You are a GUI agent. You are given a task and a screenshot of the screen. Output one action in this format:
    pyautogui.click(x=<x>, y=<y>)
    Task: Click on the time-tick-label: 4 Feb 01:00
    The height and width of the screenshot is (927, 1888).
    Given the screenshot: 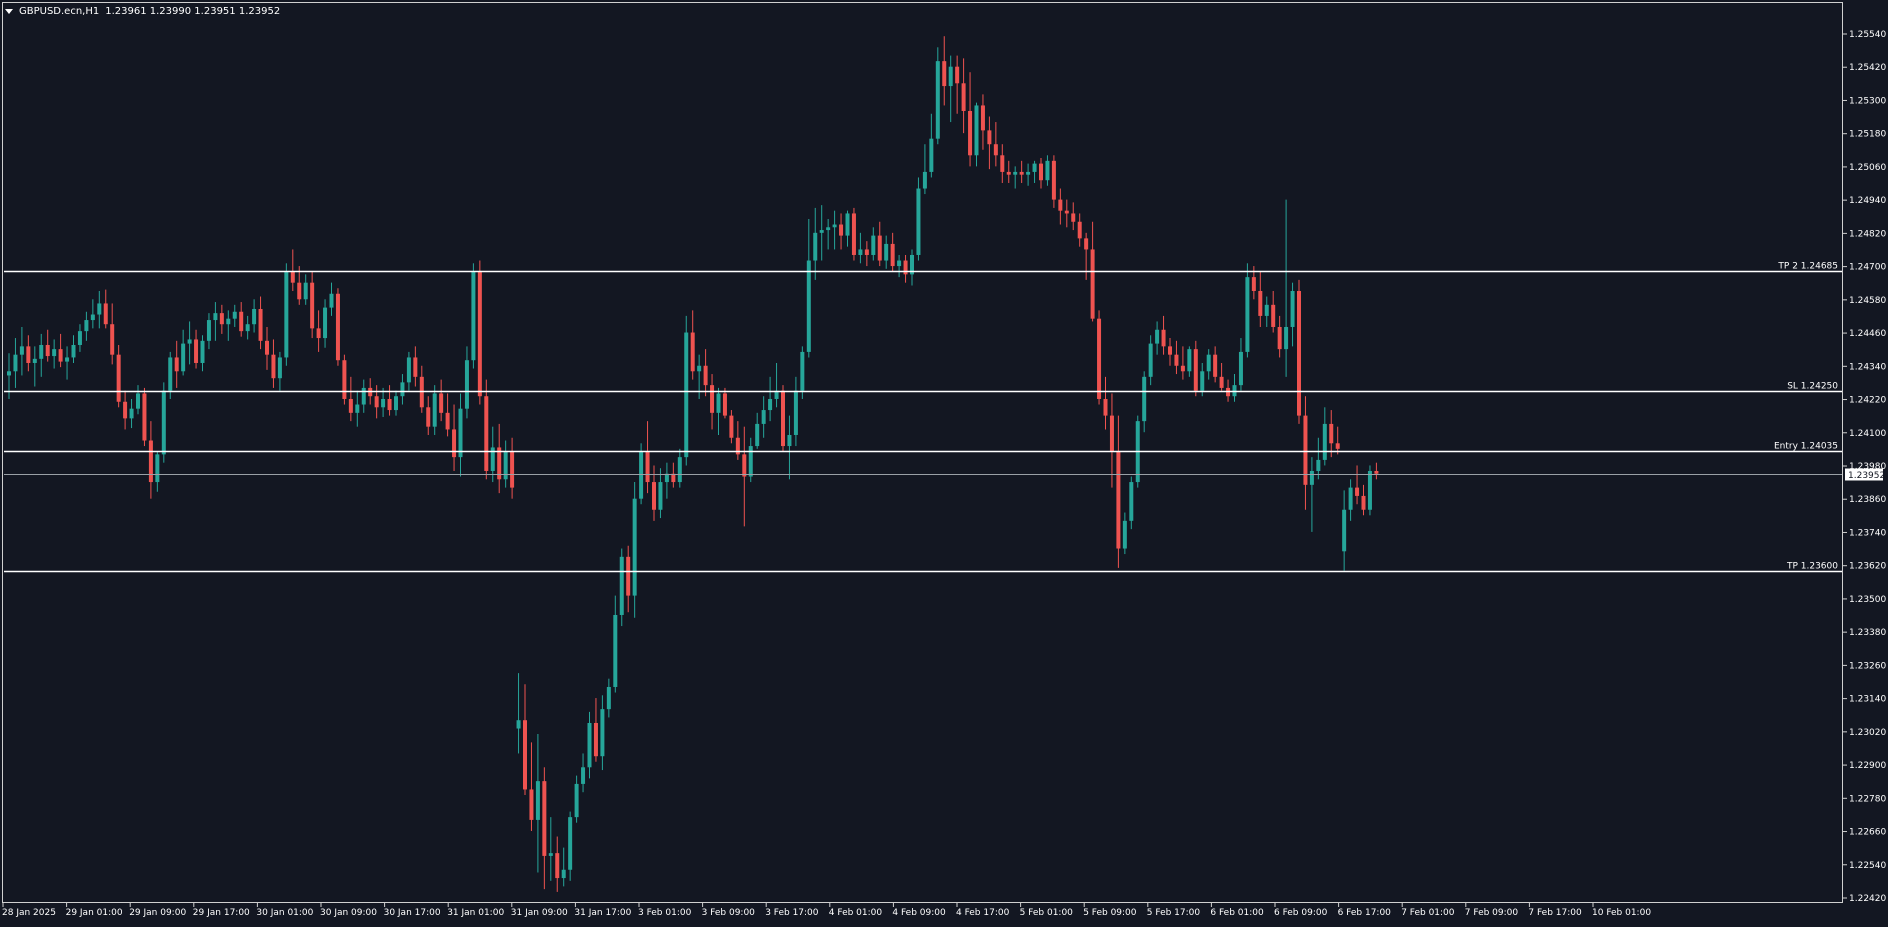 What is the action you would take?
    pyautogui.click(x=856, y=913)
    